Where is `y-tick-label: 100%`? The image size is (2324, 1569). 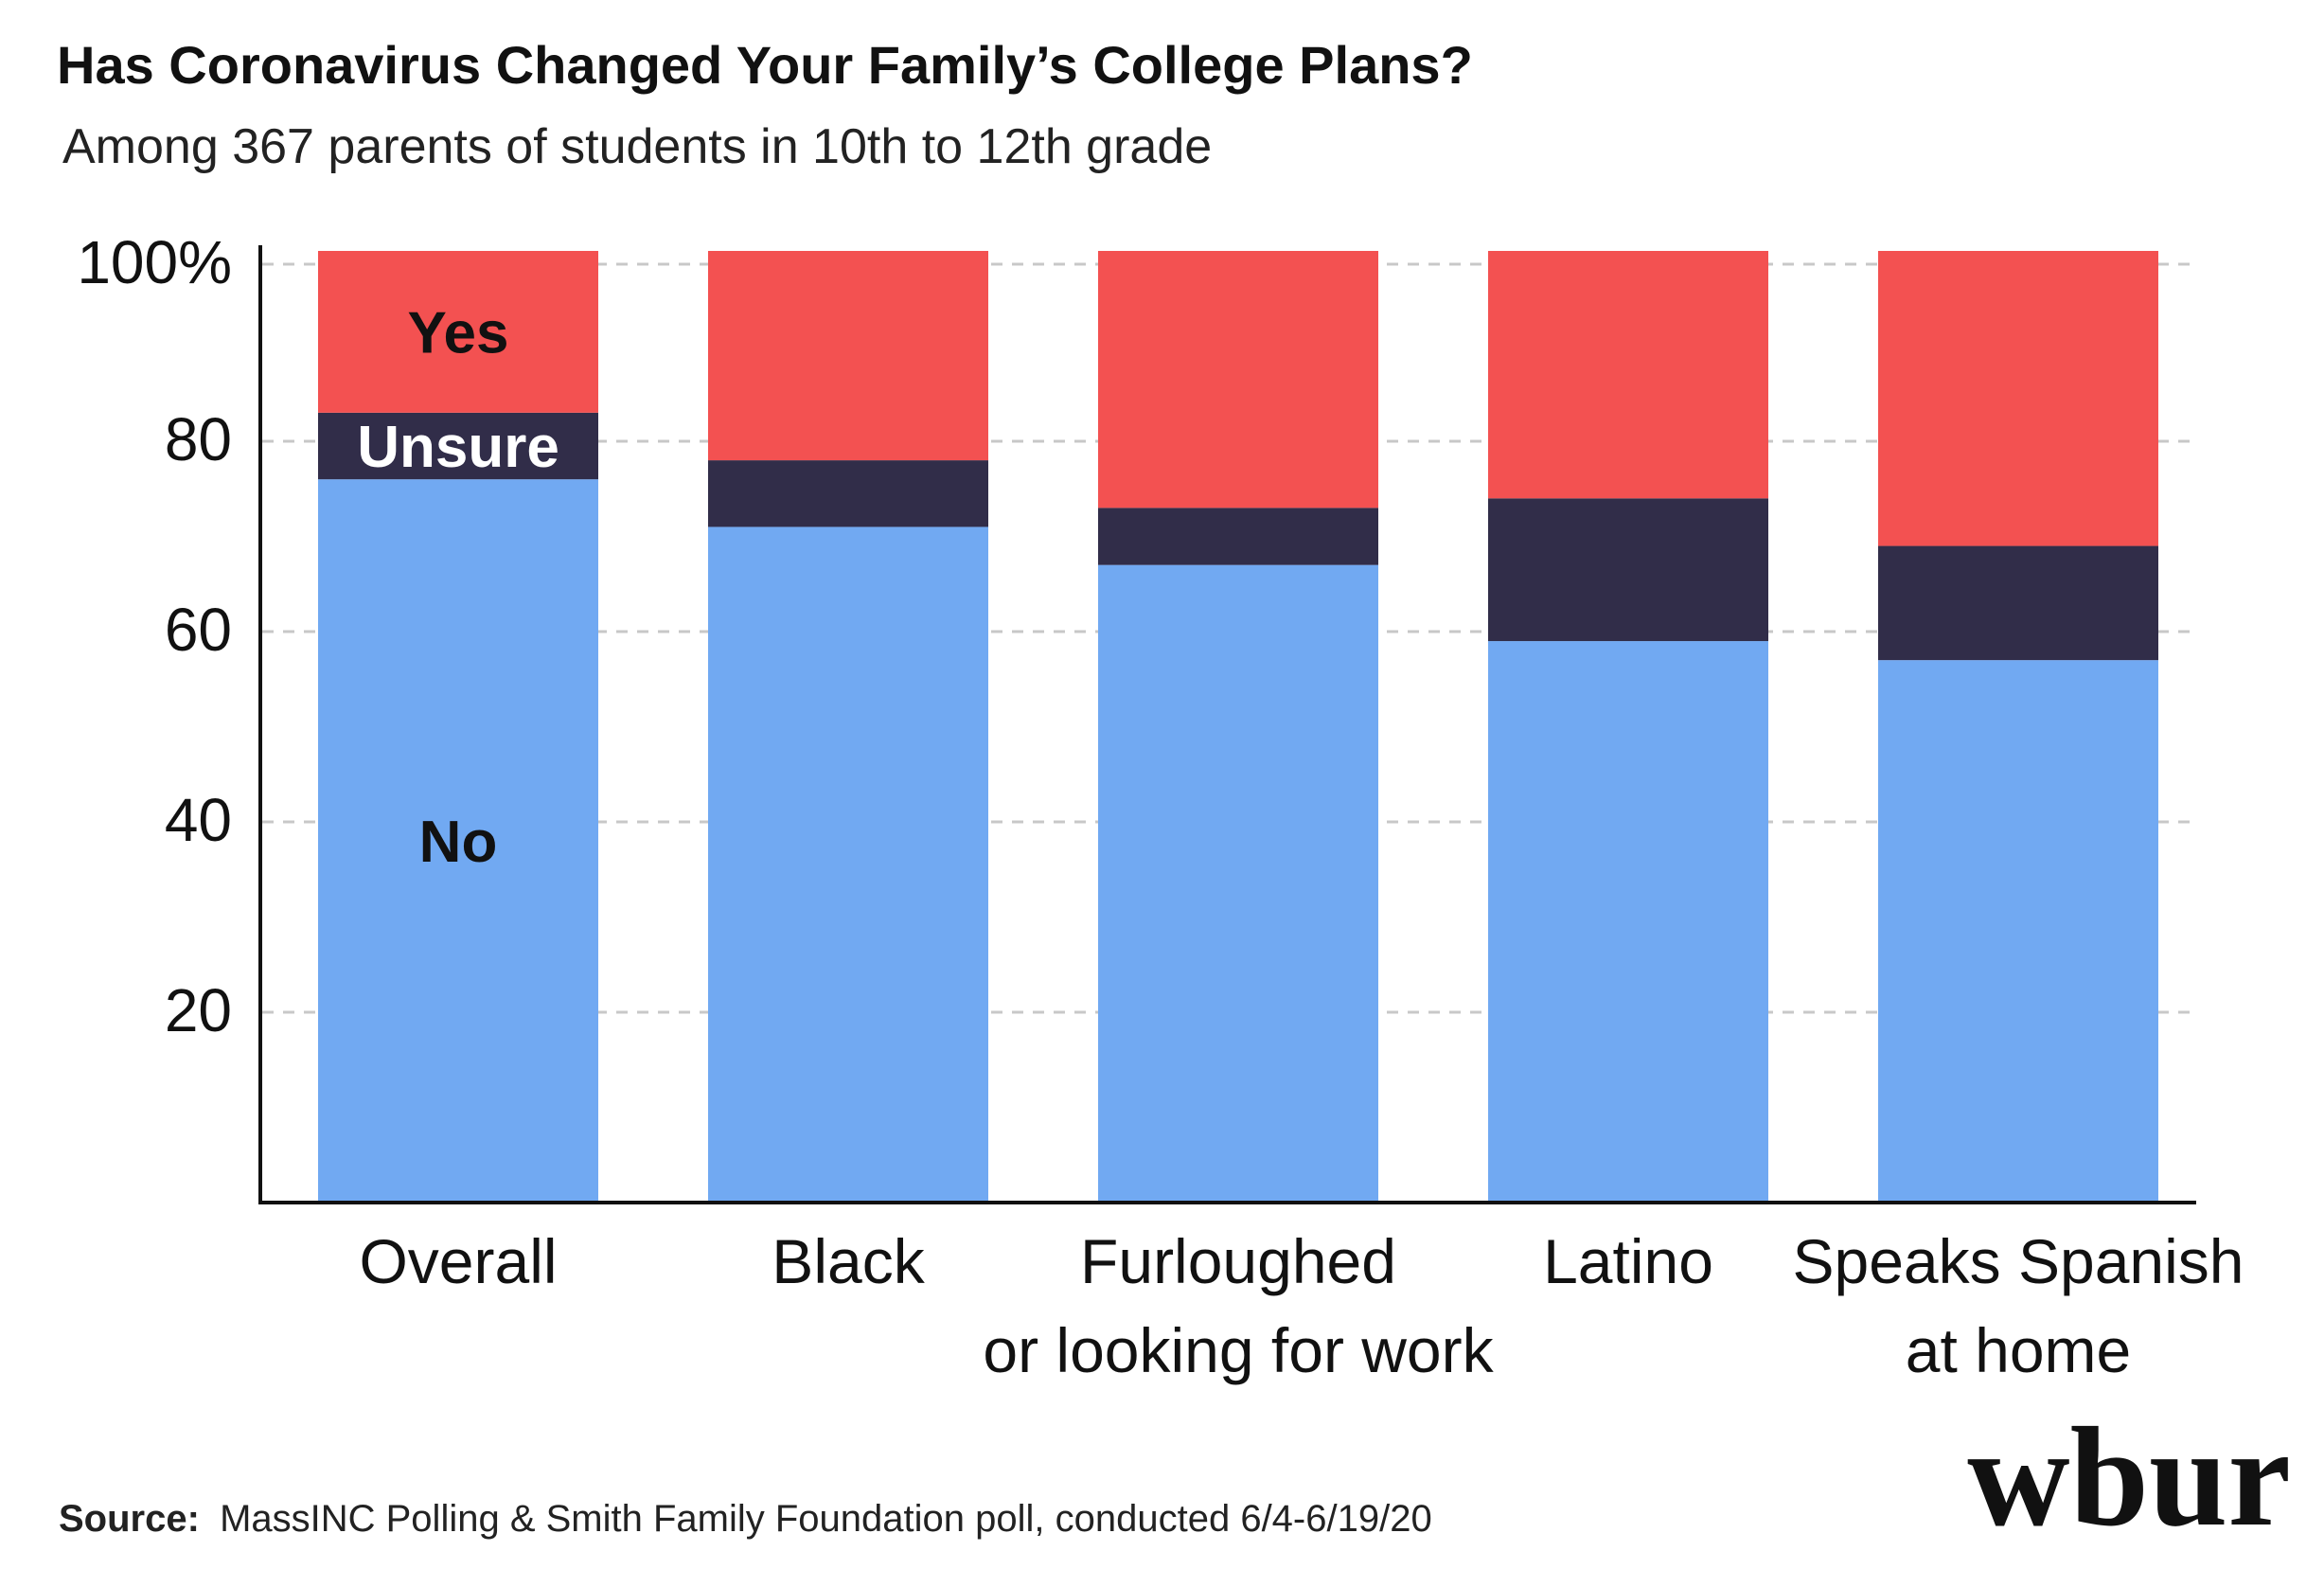 y-tick-label: 100% is located at coordinates (155, 262).